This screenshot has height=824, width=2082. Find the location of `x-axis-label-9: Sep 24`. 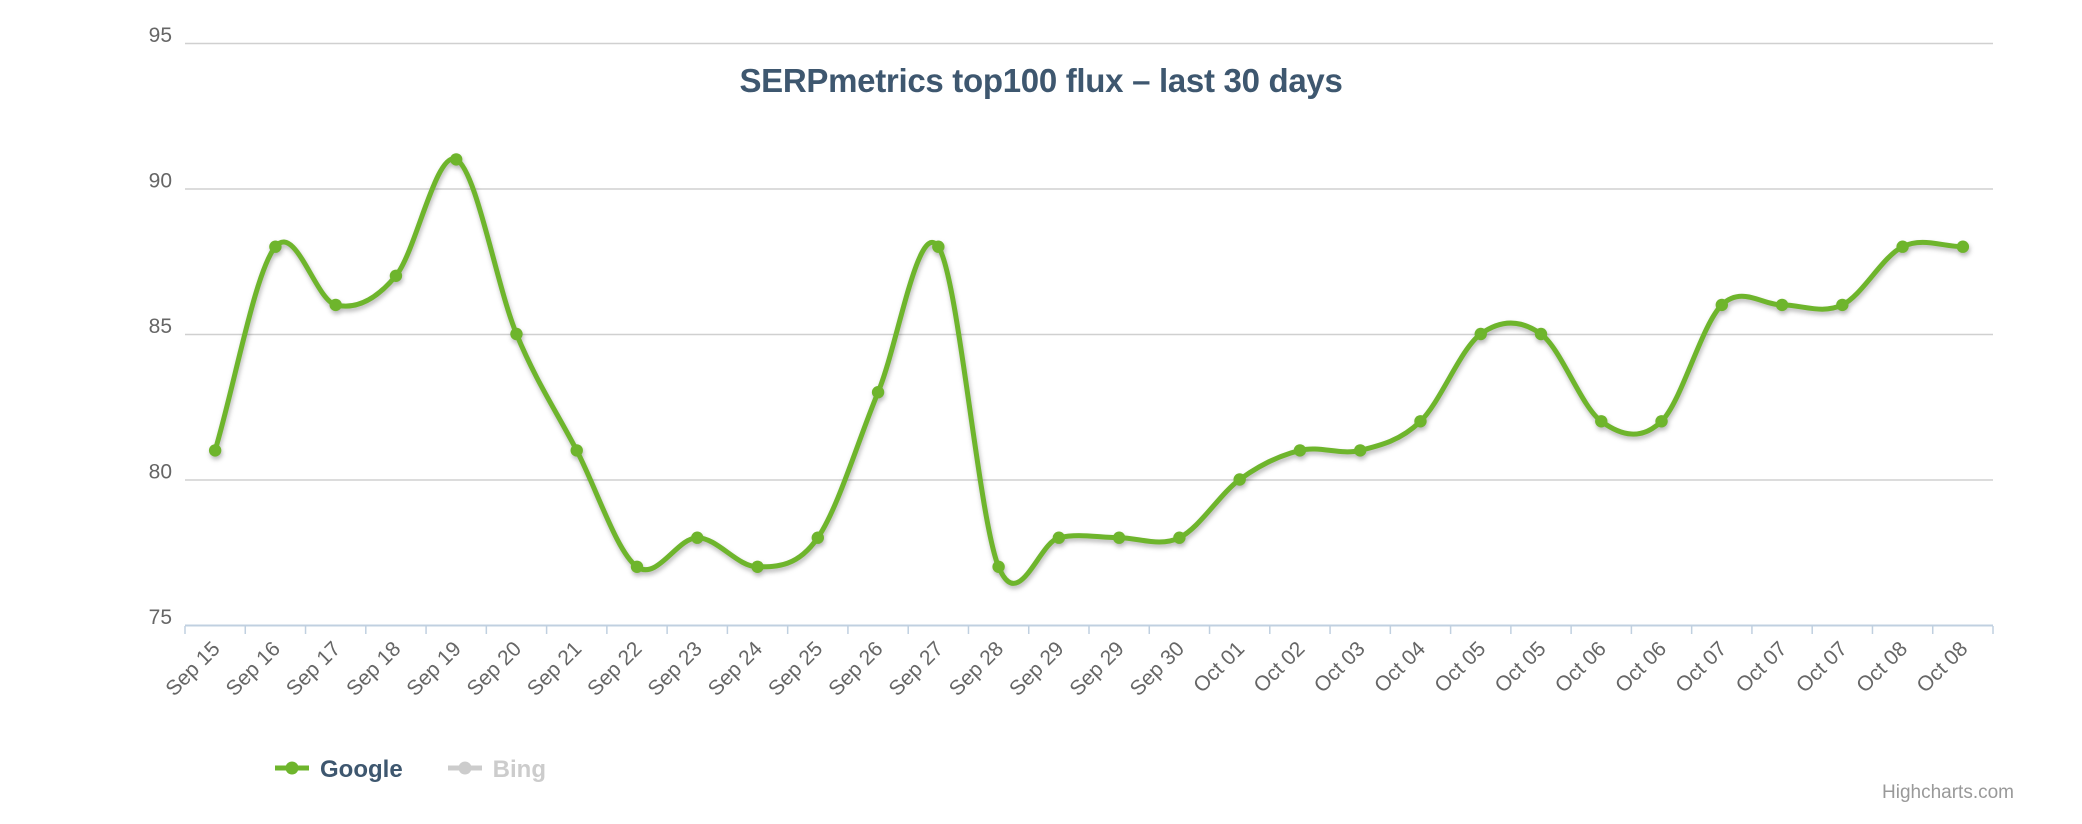

x-axis-label-9: Sep 24 is located at coordinates (736, 669).